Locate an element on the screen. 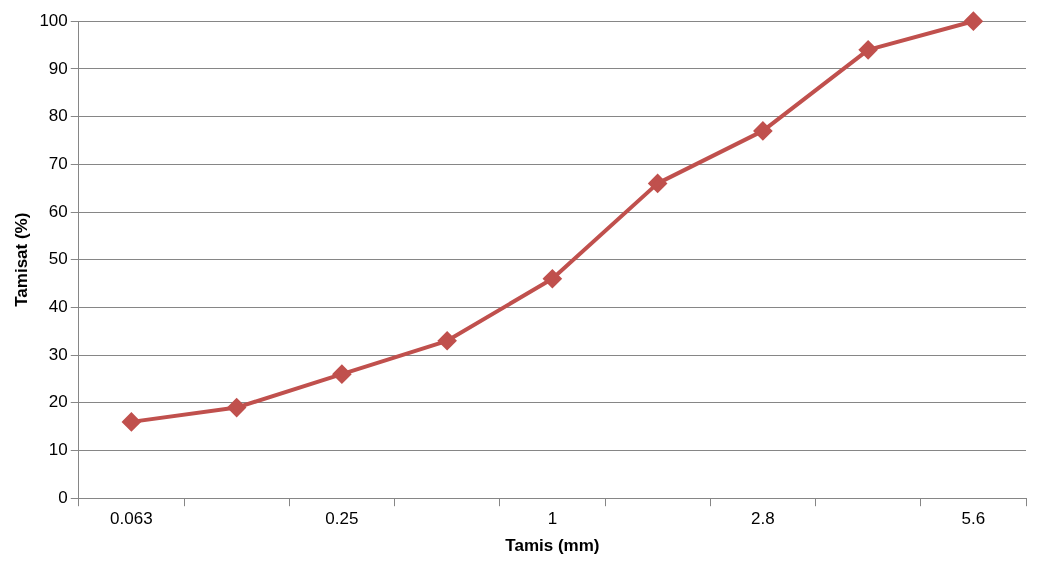 This screenshot has height=569, width=1064. y-tick-label: 10 is located at coordinates (58, 450).